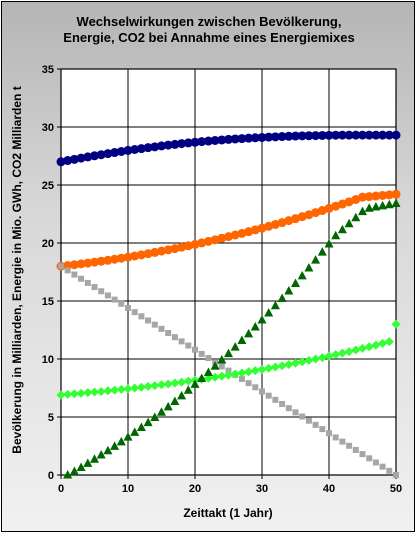 The height and width of the screenshot is (535, 418). I want to click on y-tick-label: 30, so click(48, 128).